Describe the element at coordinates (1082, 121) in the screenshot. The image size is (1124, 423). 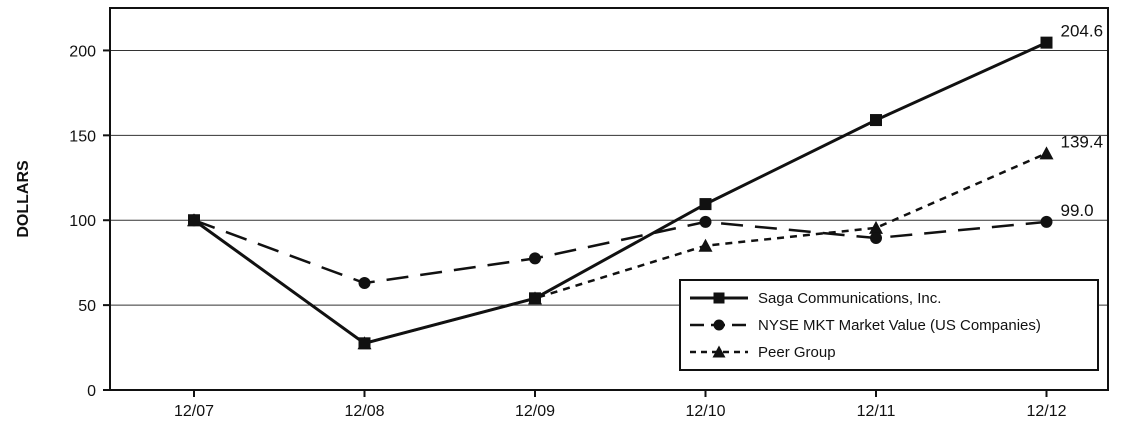
I see `end-labels: 139.4 99.0 204.6` at that location.